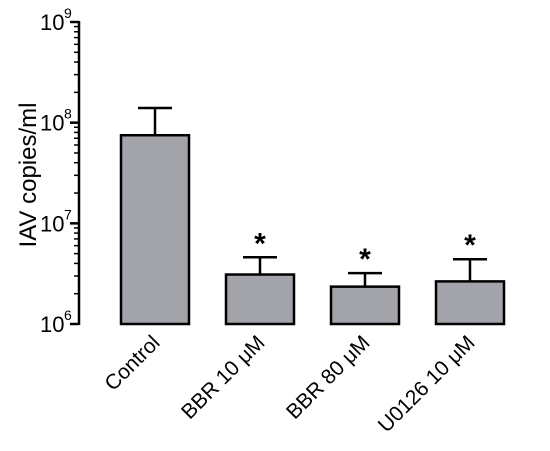  What do you see at coordinates (68, 315) in the screenshot?
I see `y-tick-exponent: 6` at bounding box center [68, 315].